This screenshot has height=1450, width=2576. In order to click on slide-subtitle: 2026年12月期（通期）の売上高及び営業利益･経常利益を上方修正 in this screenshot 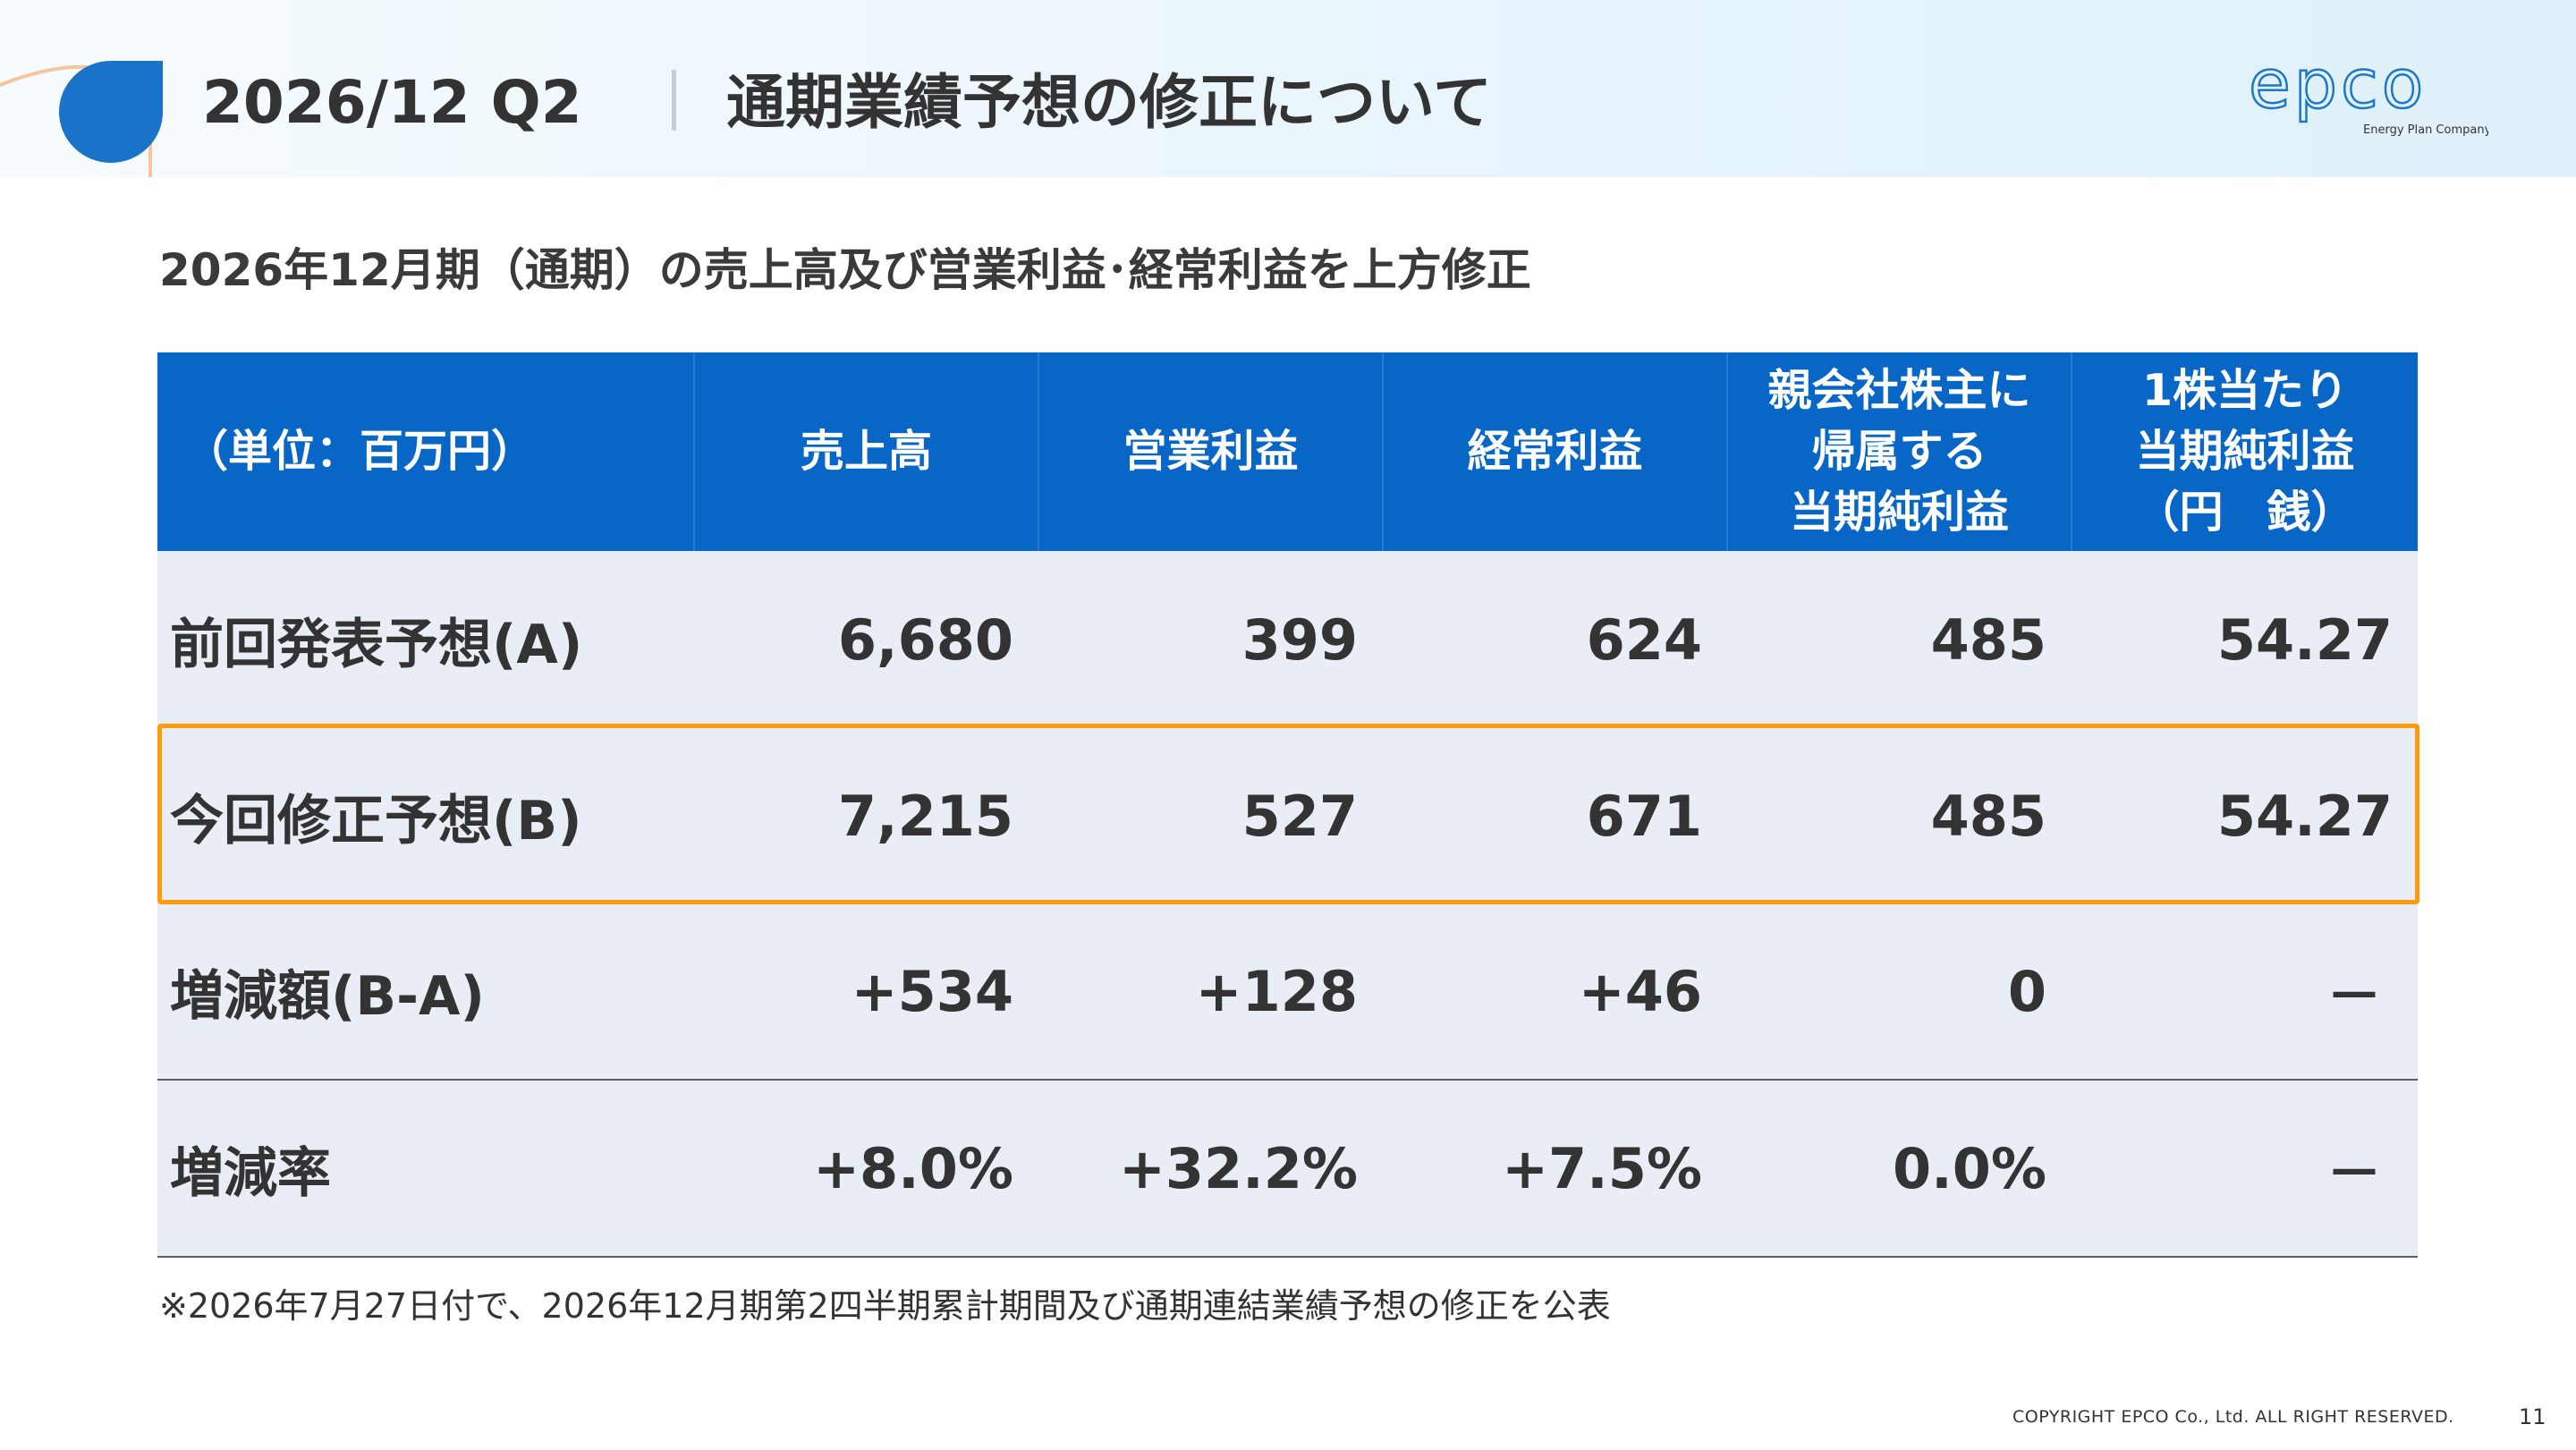, I will do `click(845, 270)`.